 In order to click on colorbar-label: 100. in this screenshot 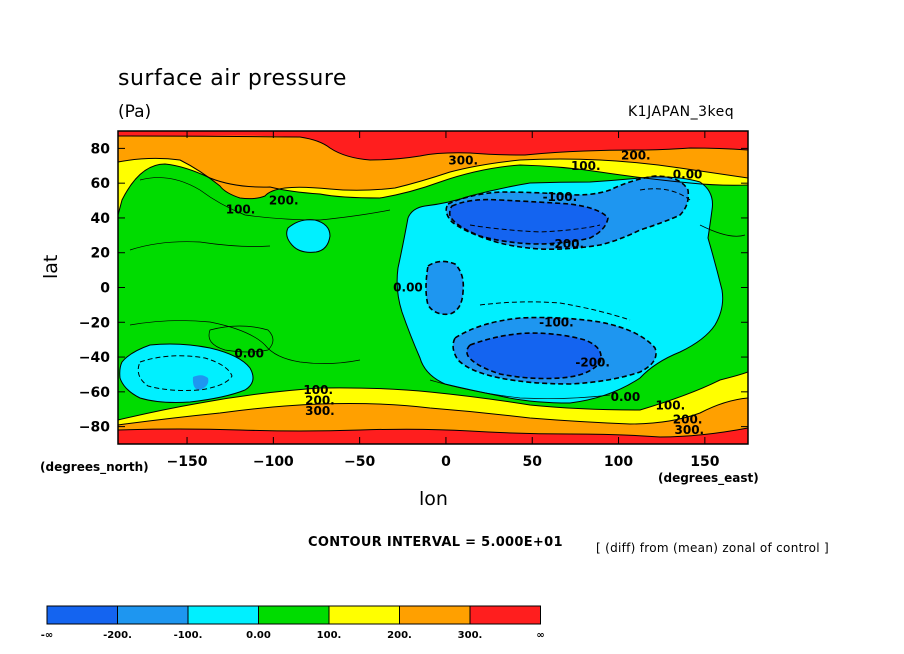, I will do `click(329, 635)`.